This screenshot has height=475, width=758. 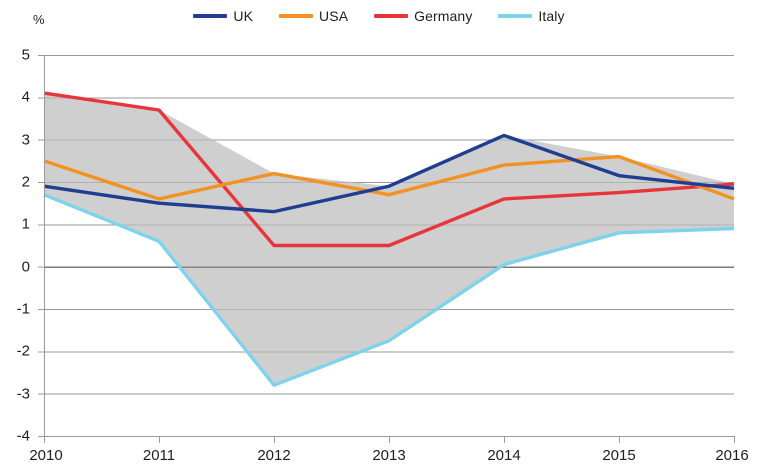 I want to click on x-tick-label-2013: 2013, so click(x=389, y=455).